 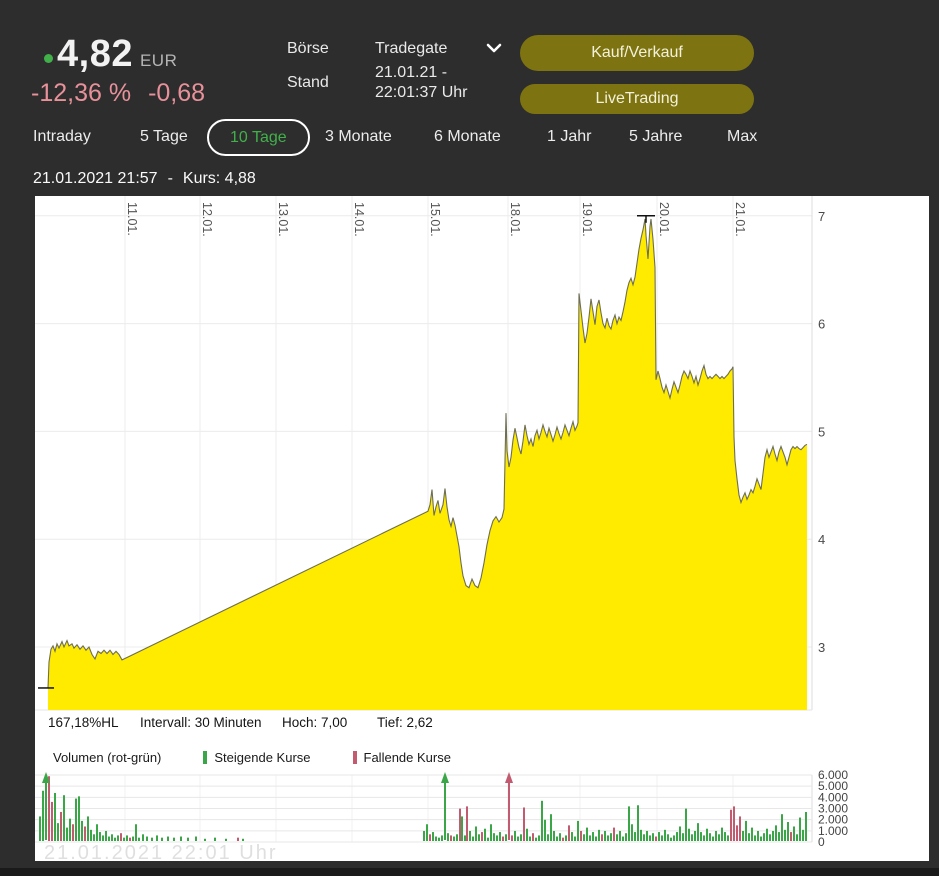 What do you see at coordinates (158, 60) in the screenshot?
I see `price-currency: EUR` at bounding box center [158, 60].